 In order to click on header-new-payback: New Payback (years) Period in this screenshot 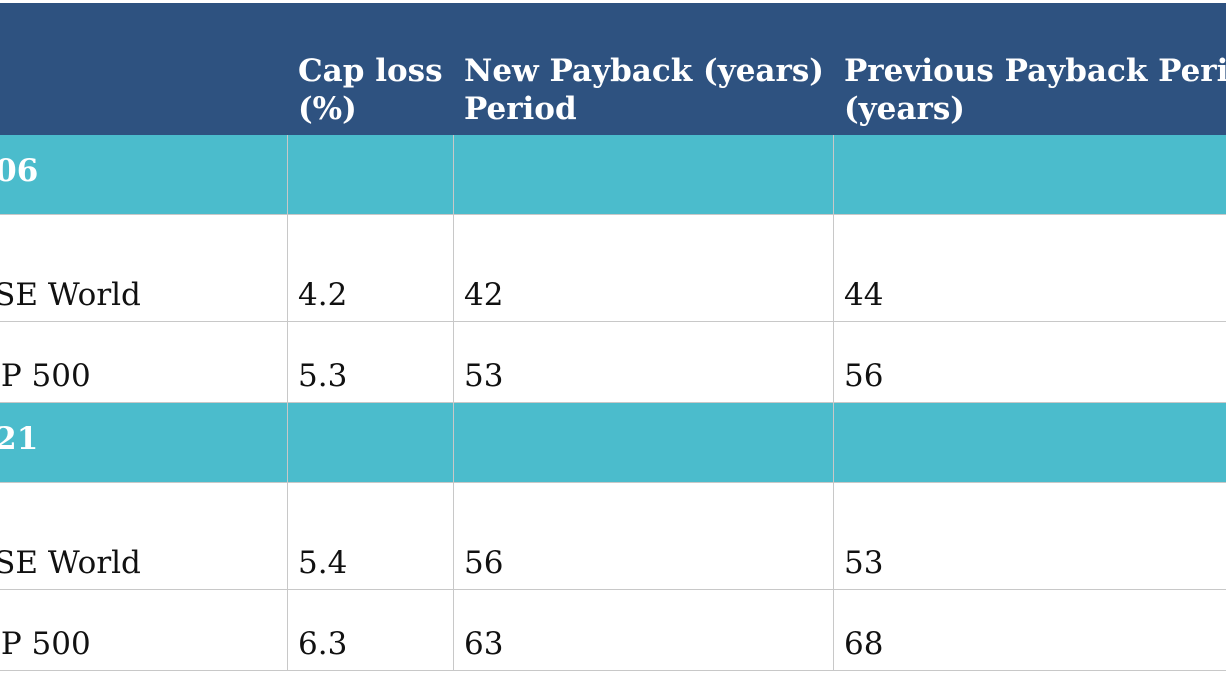, I will do `click(643, 69)`.